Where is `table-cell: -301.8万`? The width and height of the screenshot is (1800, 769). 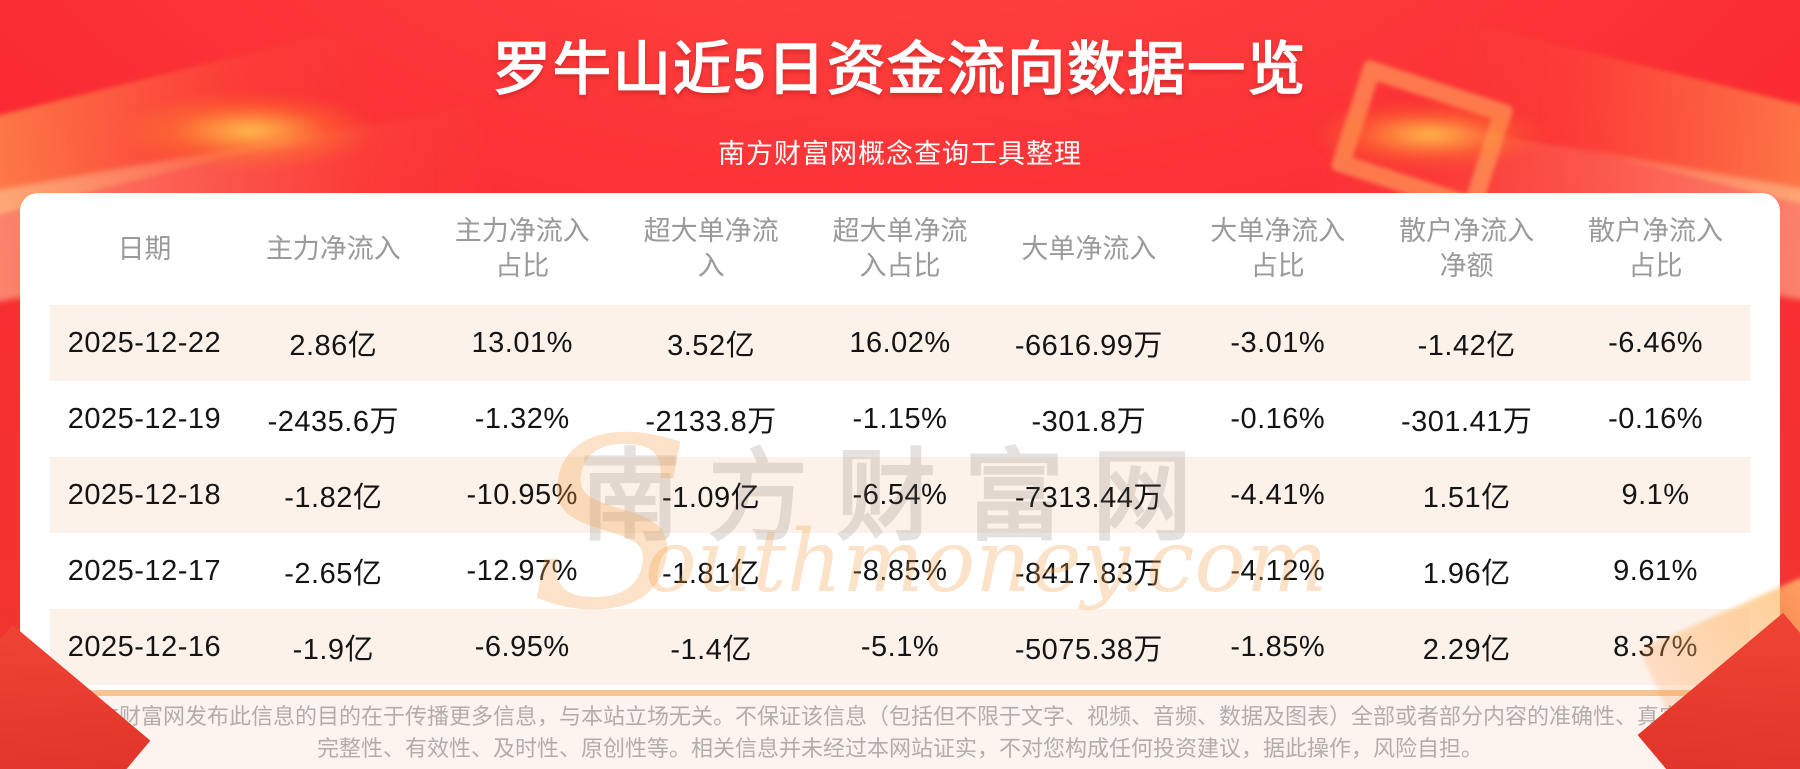 table-cell: -301.8万 is located at coordinates (1089, 422).